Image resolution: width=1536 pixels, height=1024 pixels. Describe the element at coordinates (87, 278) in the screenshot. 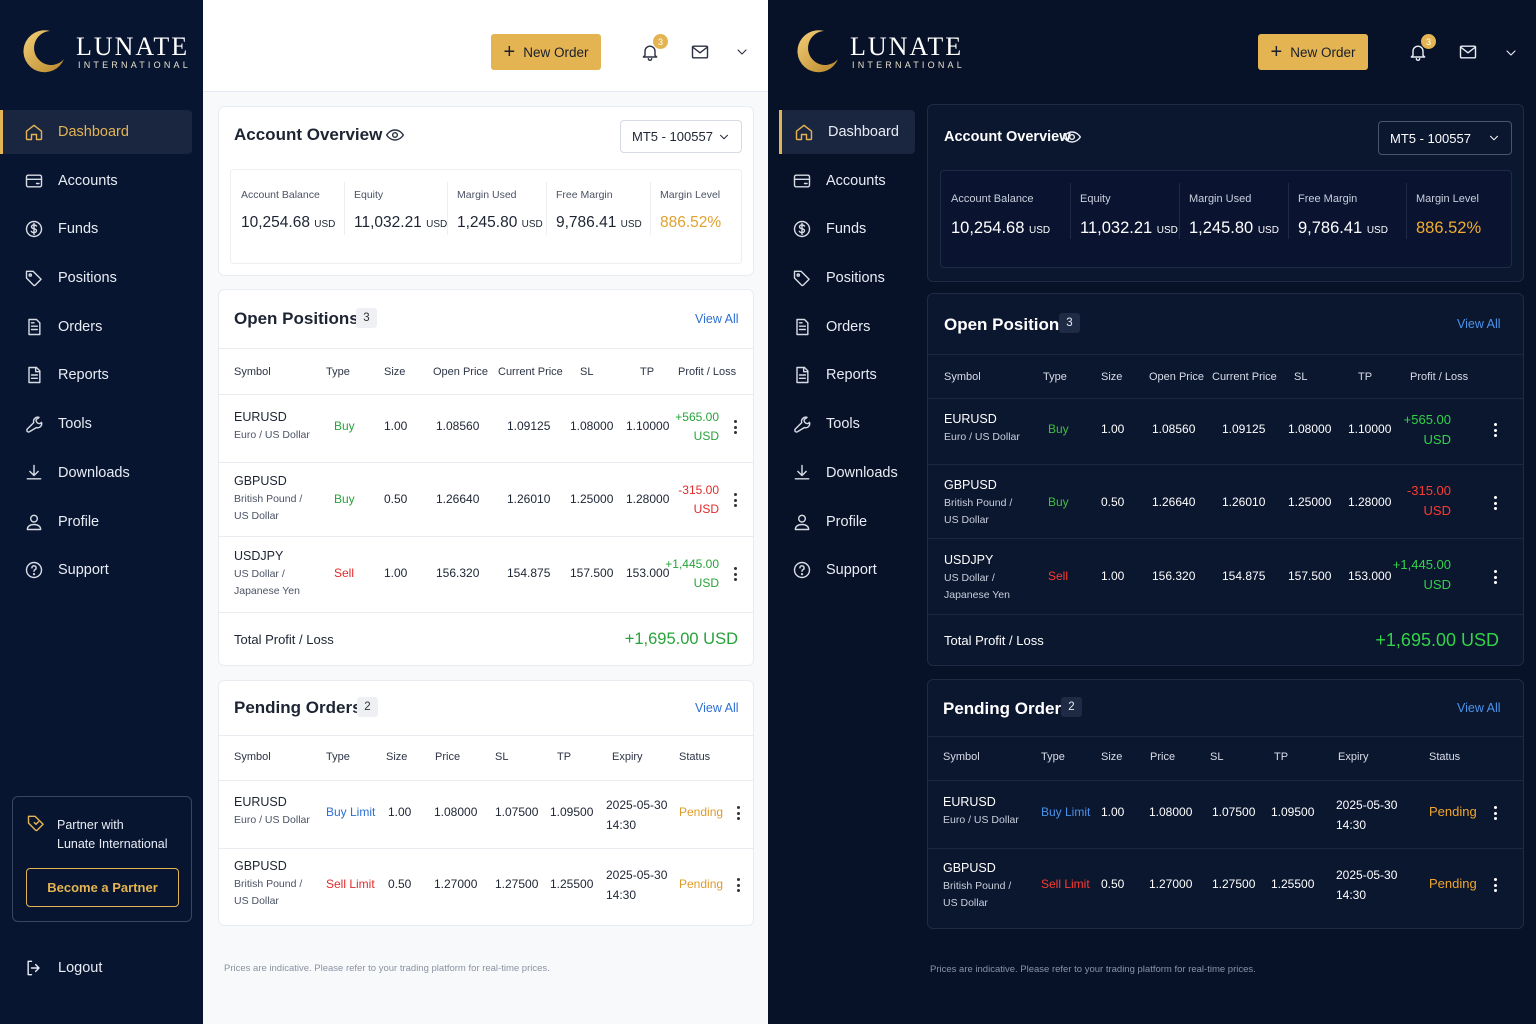

I see `sidebar-item-label: Positions` at that location.